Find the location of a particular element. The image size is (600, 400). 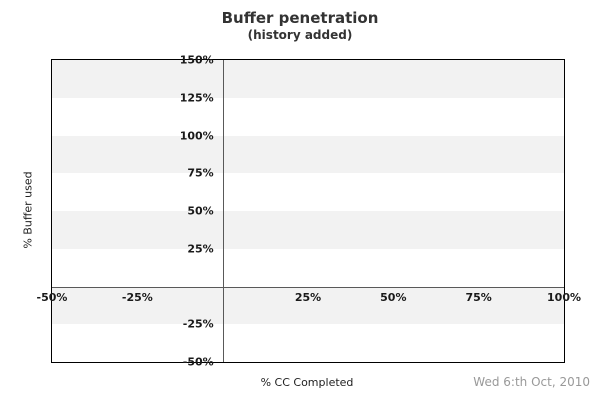

x-tick-label: 50% is located at coordinates (393, 297).